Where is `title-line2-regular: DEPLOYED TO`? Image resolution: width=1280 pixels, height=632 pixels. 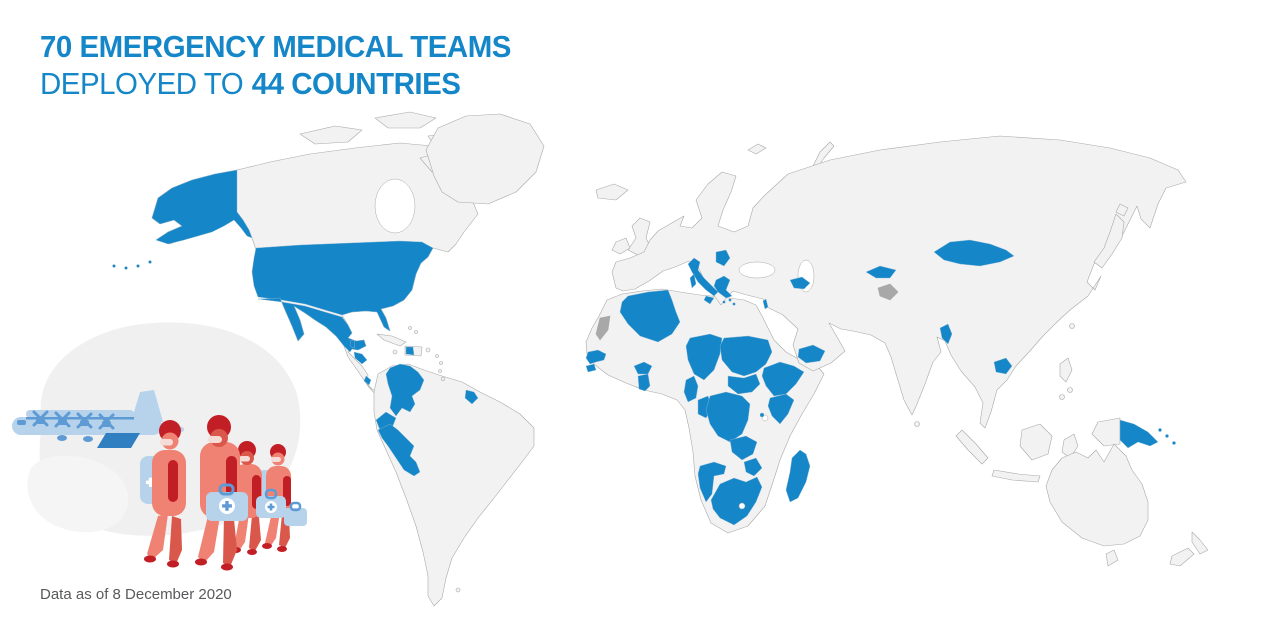 title-line2-regular: DEPLOYED TO is located at coordinates (142, 83).